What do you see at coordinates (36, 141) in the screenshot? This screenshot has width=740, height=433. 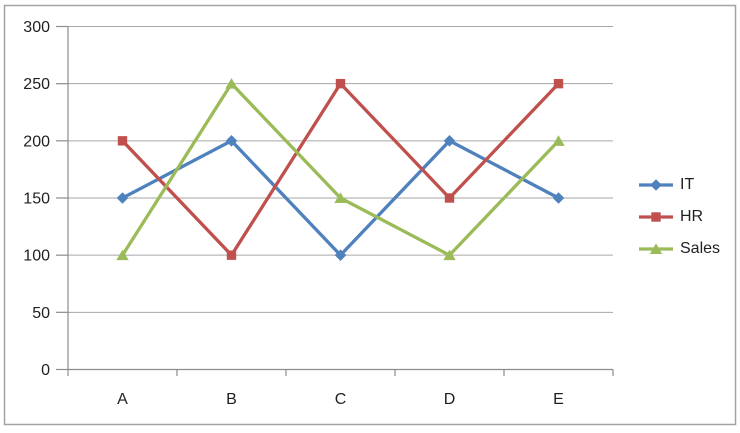 I see `y-tick-label: 200` at bounding box center [36, 141].